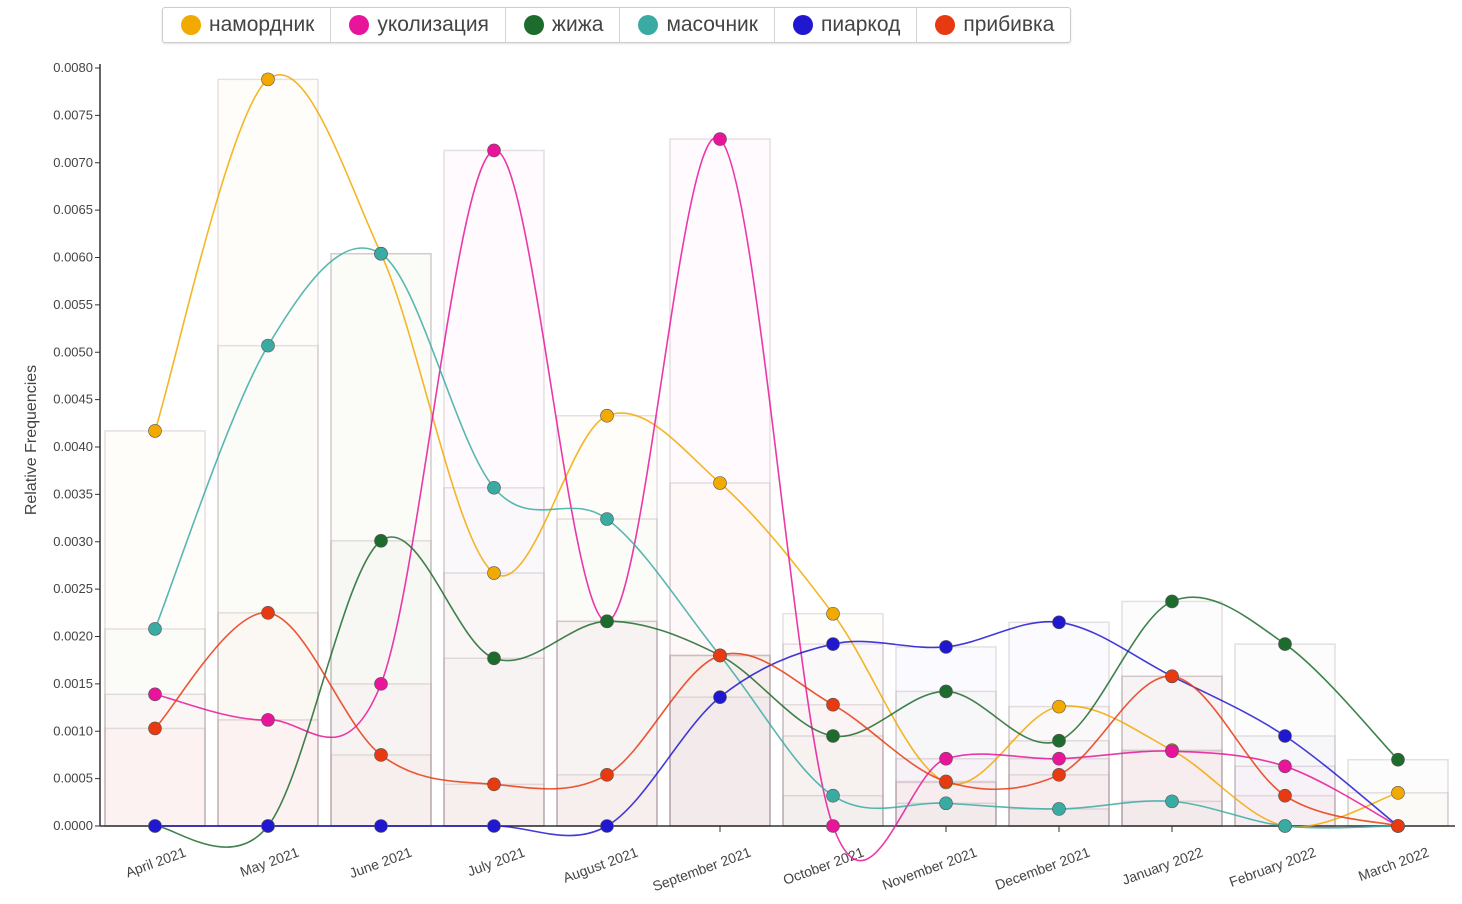 The height and width of the screenshot is (904, 1462). I want to click on x-tick-label: April 2021, so click(155, 862).